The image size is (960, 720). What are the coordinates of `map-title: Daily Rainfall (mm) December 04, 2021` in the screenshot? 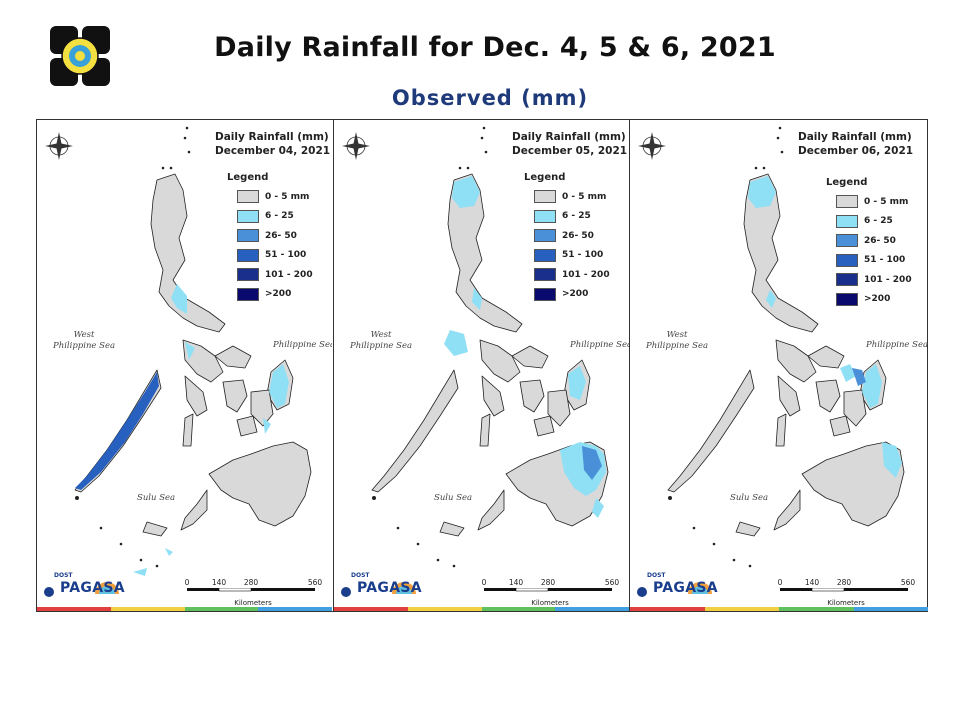 It's located at (273, 144).